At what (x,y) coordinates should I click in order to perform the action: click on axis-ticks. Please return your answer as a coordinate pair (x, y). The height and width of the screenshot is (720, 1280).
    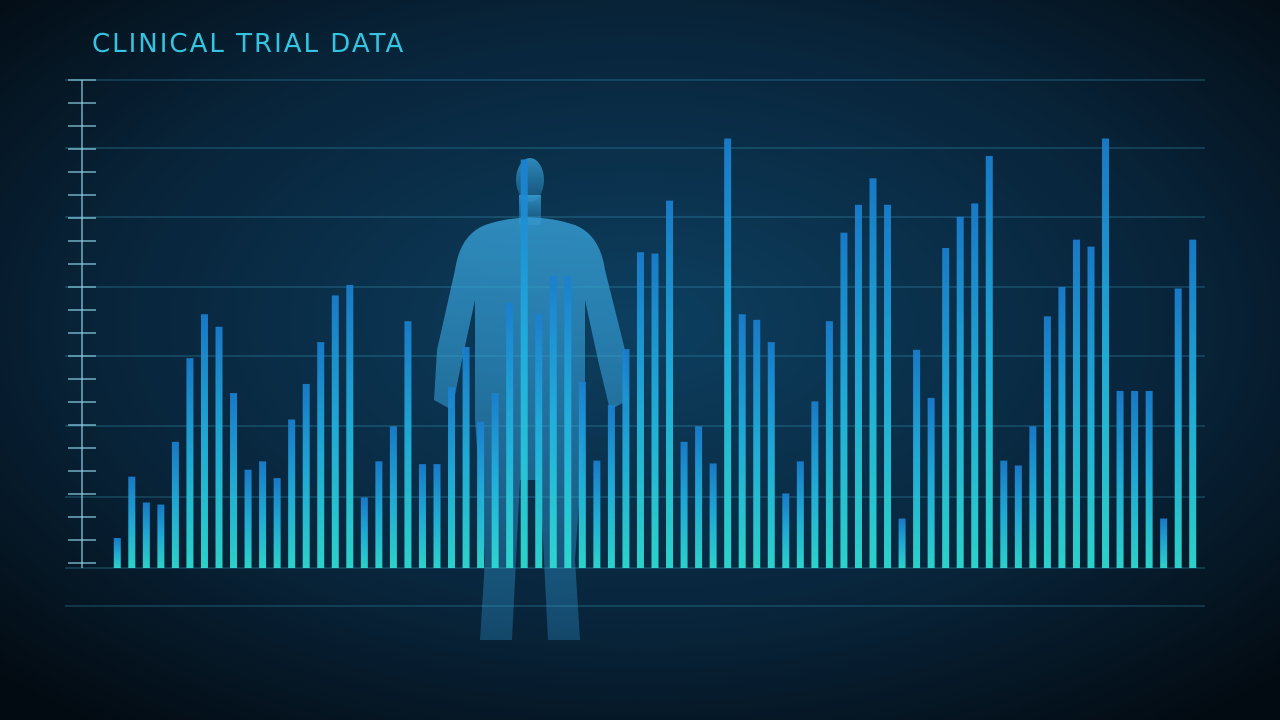
    Looking at the image, I should click on (82, 321).